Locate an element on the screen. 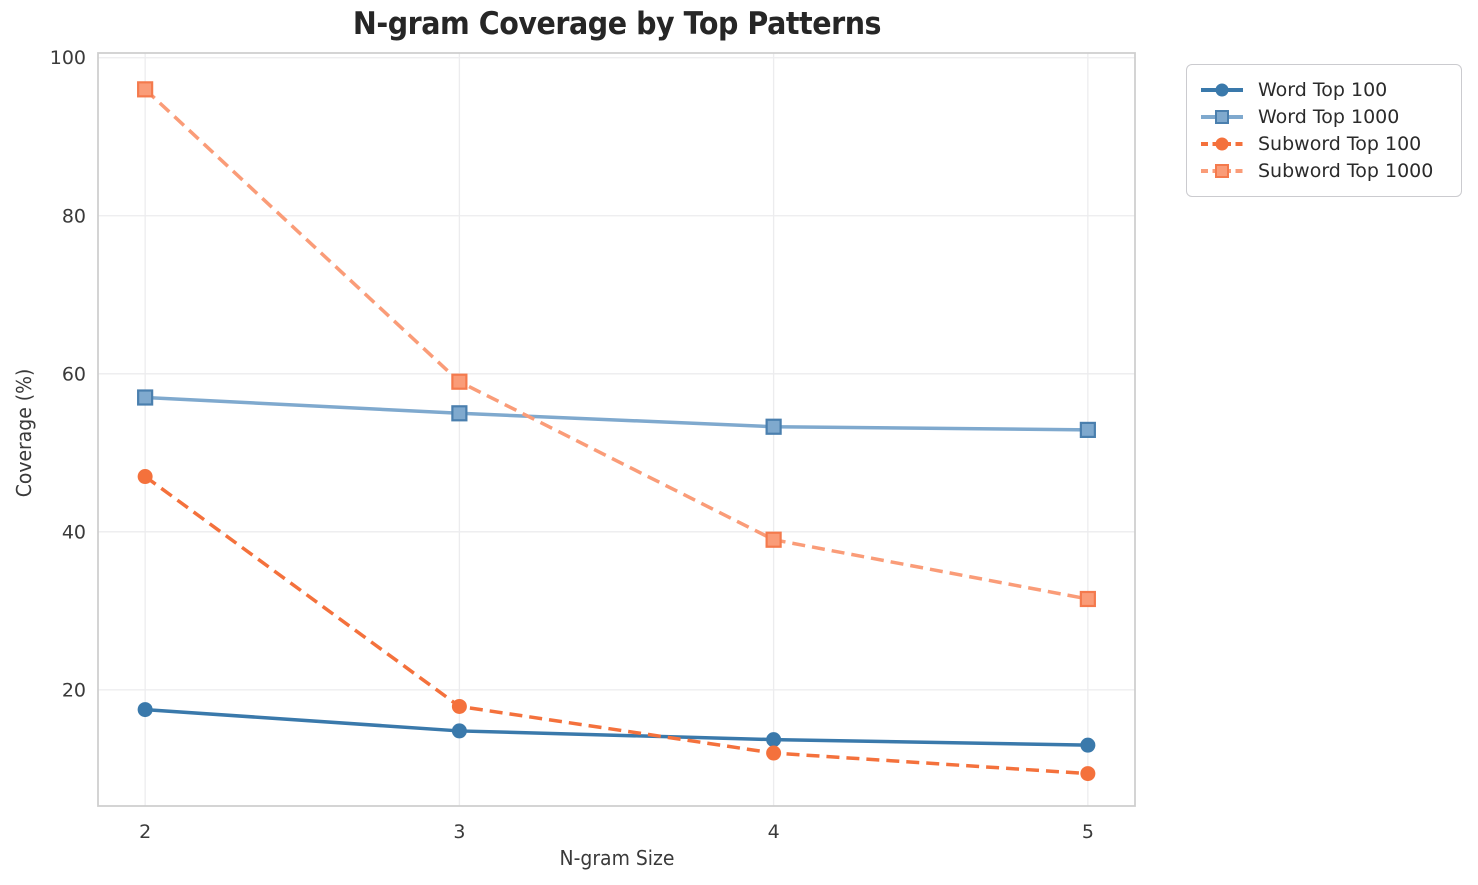 The height and width of the screenshot is (885, 1478). x-tick-label: 4 is located at coordinates (774, 832).